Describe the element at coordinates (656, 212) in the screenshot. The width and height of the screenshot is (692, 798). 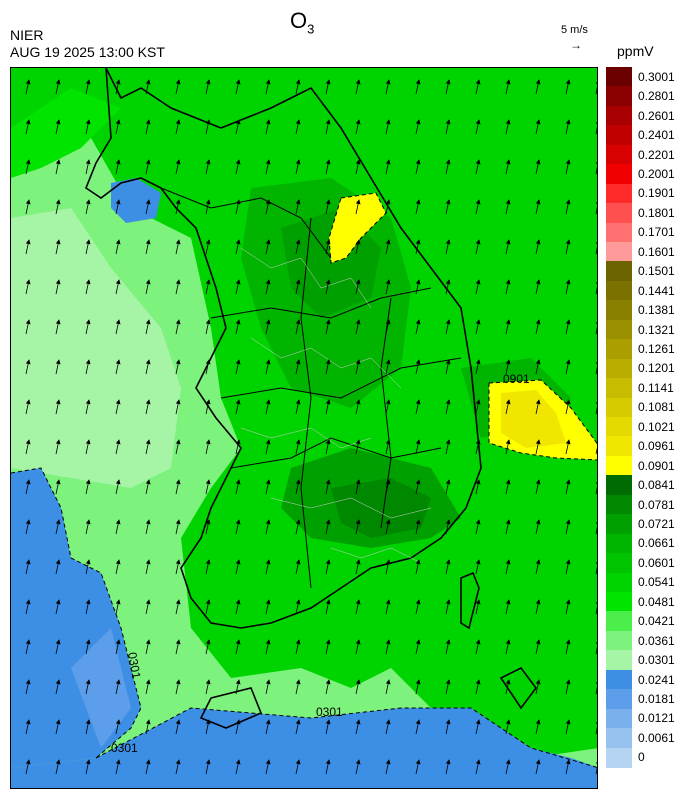
I see `legend-label: 0.1801` at that location.